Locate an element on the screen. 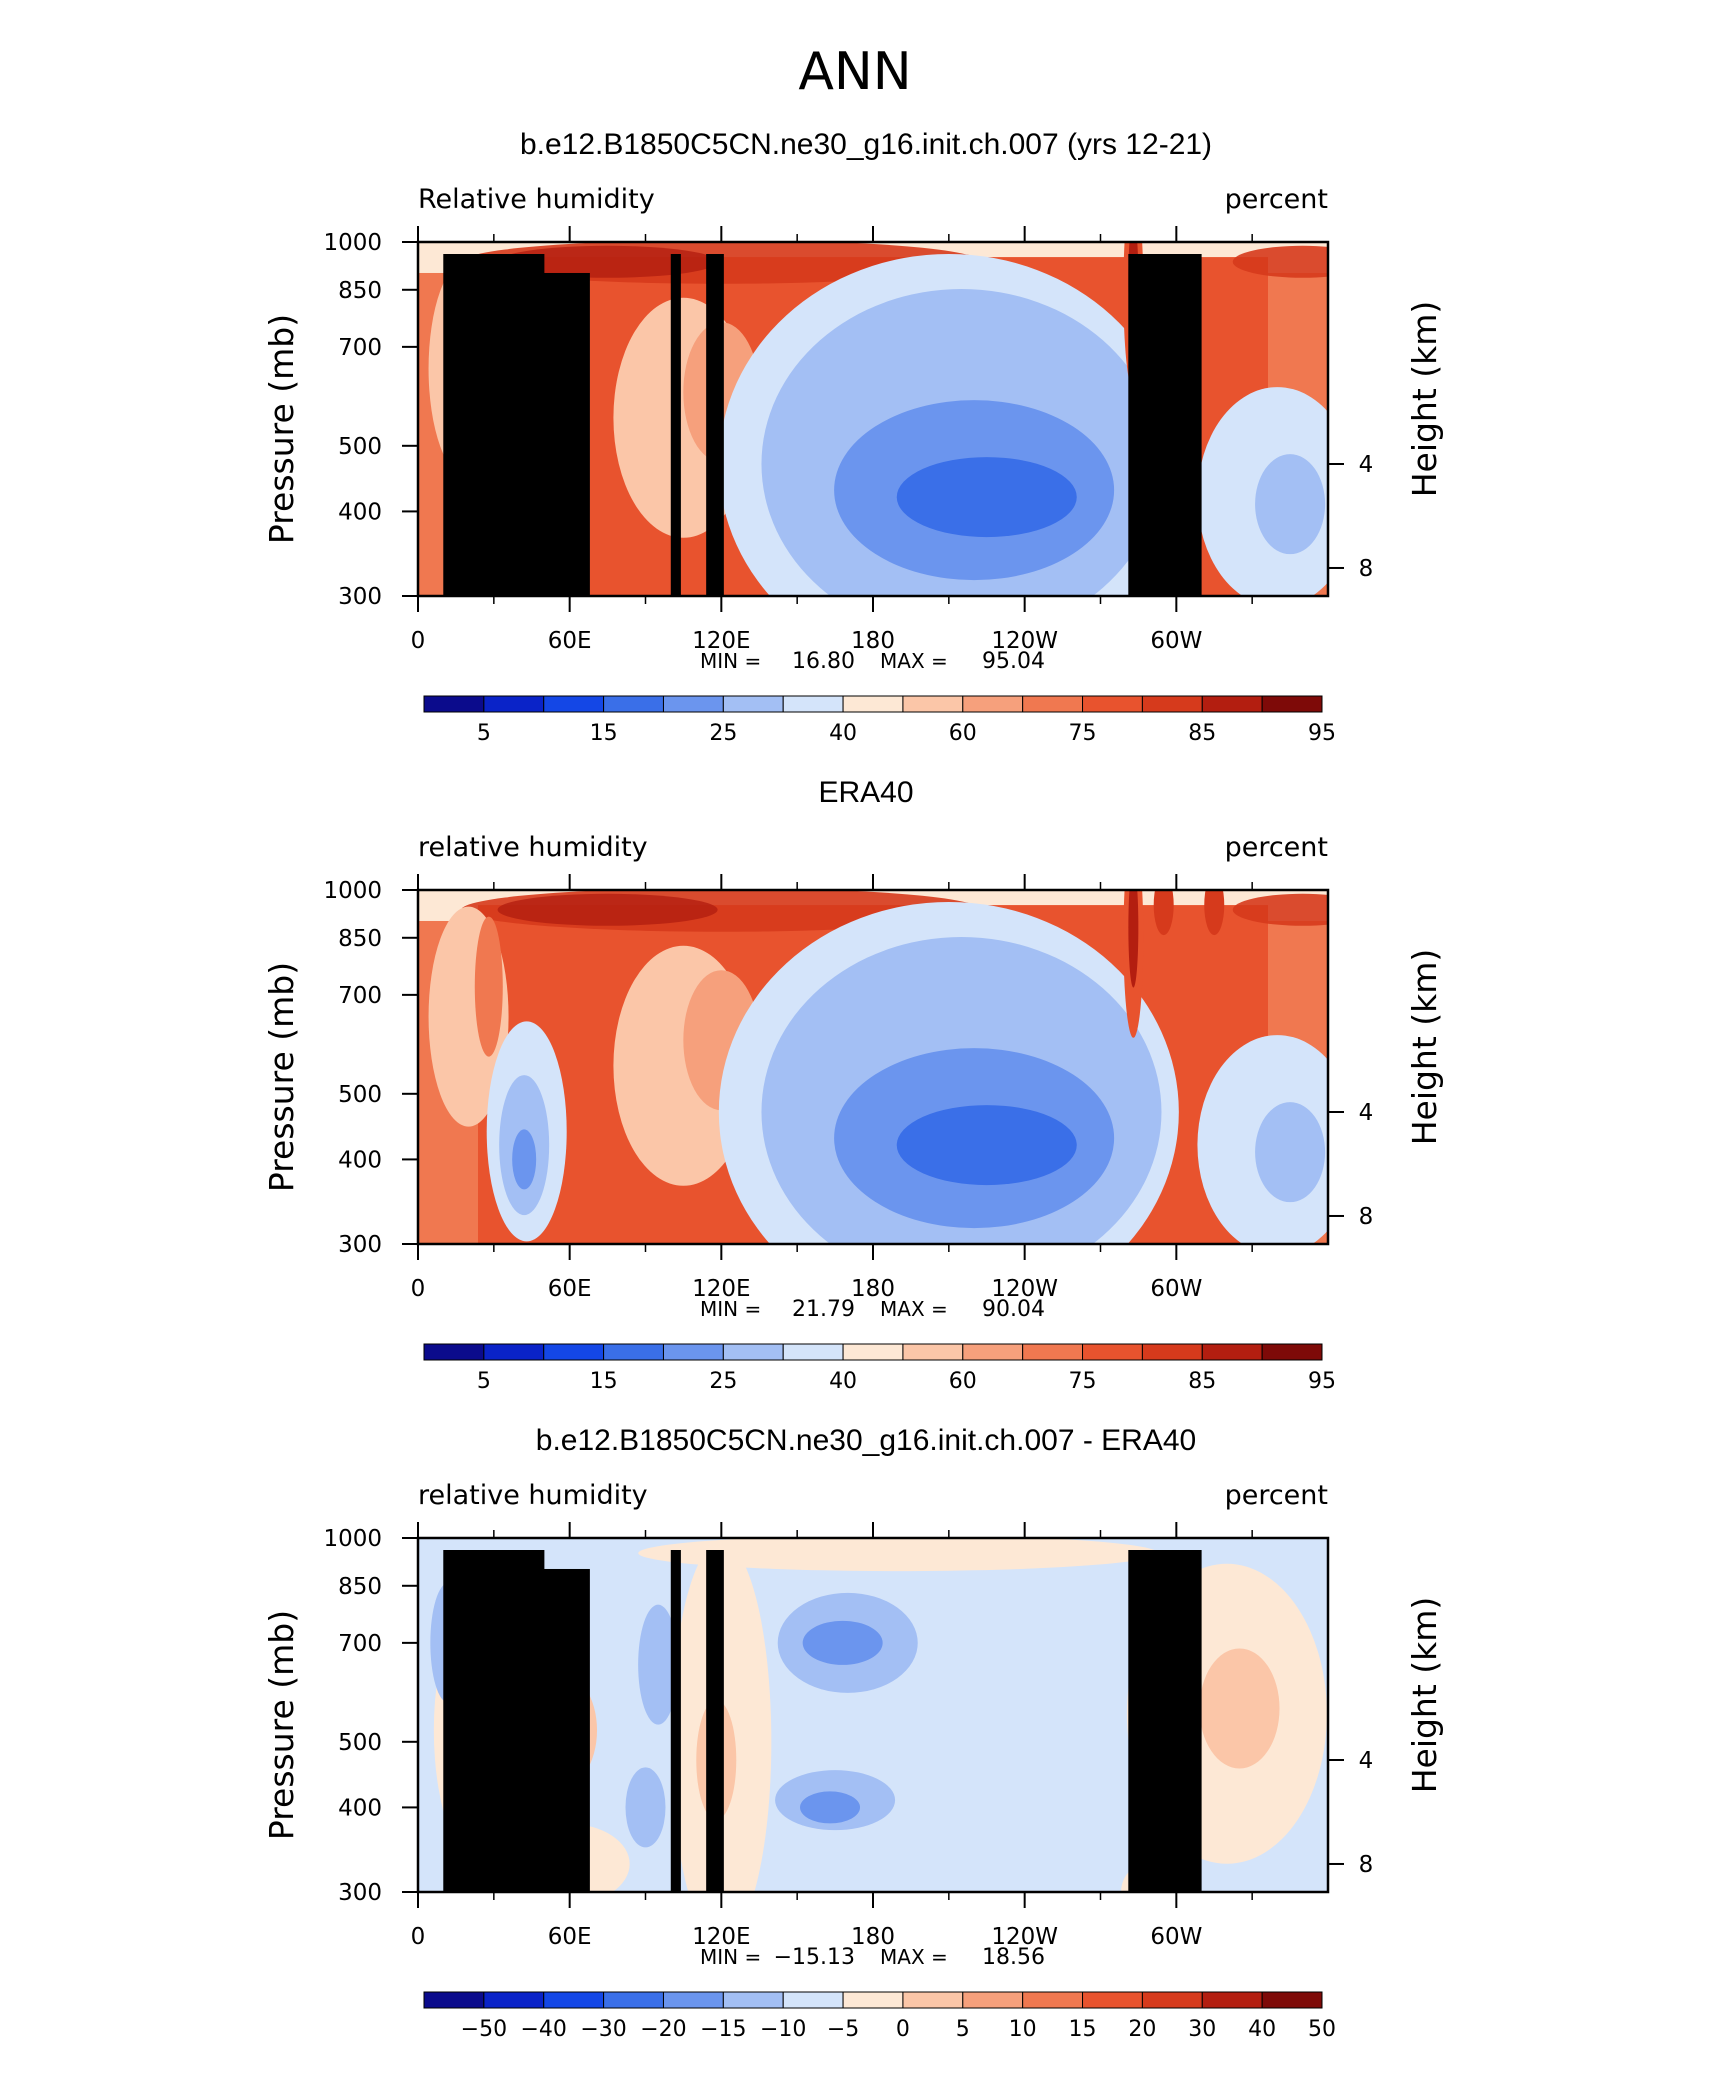  max-value: 95.04 is located at coordinates (1013, 661).